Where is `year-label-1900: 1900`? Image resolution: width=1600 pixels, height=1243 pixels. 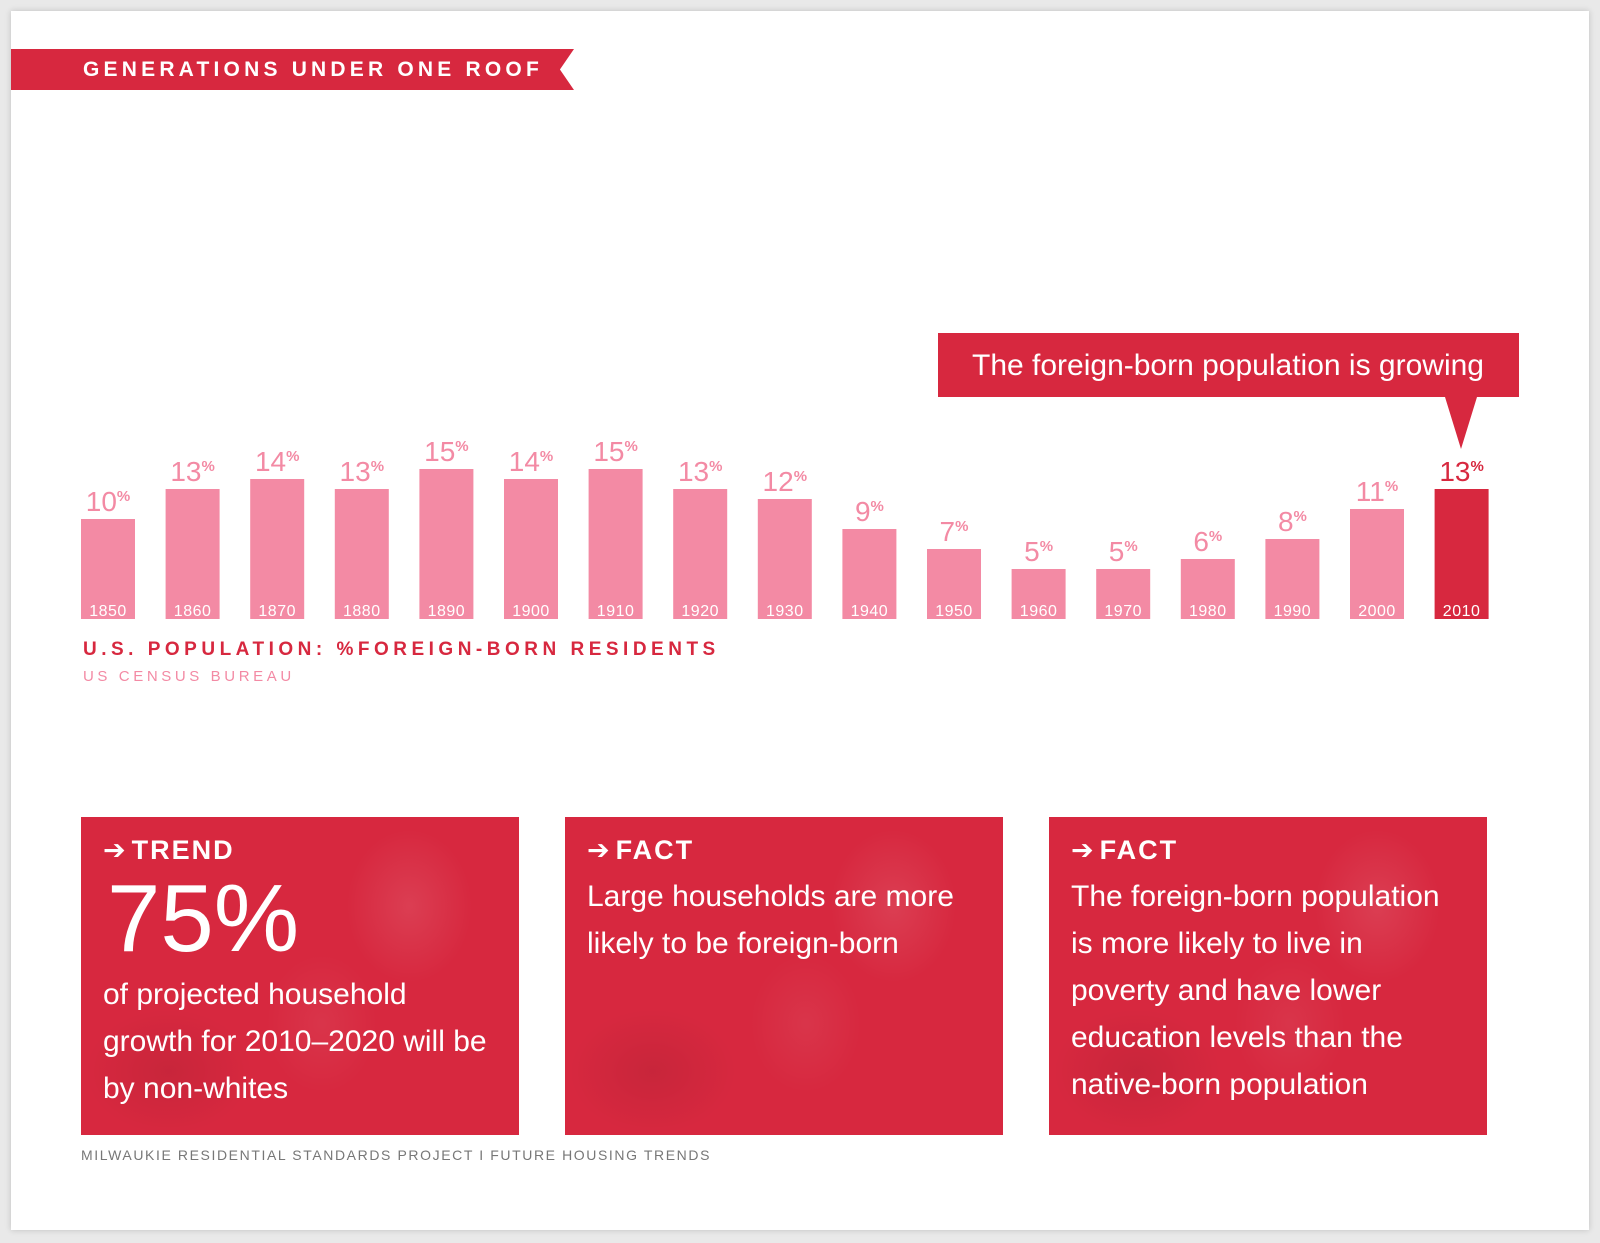 year-label-1900: 1900 is located at coordinates (531, 611).